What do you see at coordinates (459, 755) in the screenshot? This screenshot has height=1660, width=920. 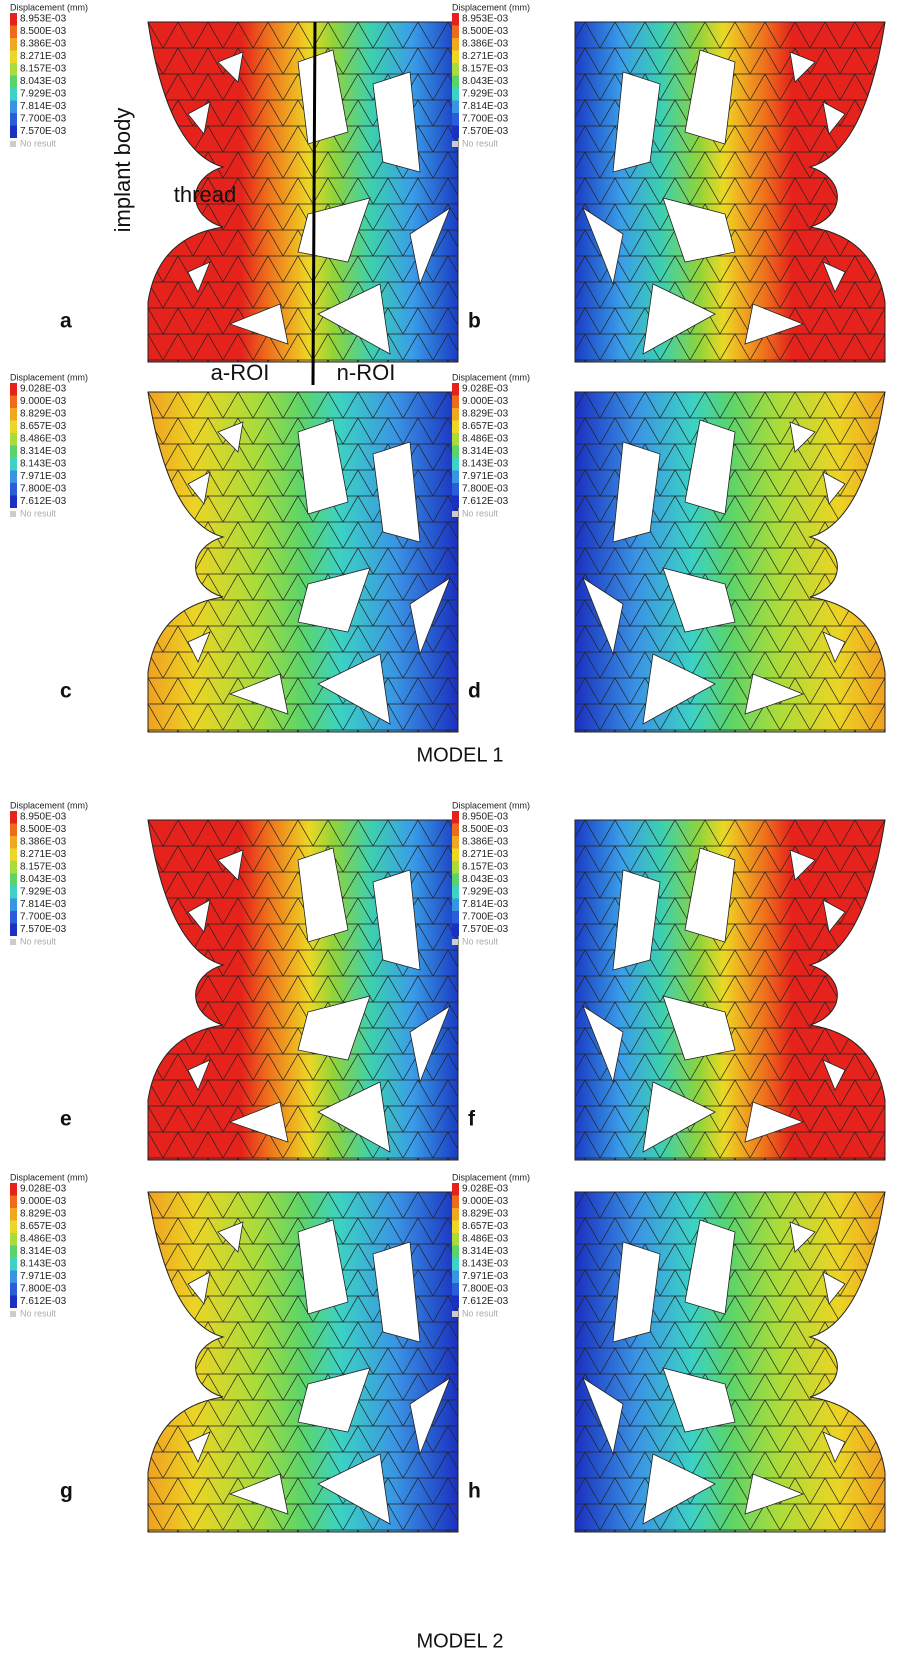 I see `model-label: MODEL 1` at bounding box center [459, 755].